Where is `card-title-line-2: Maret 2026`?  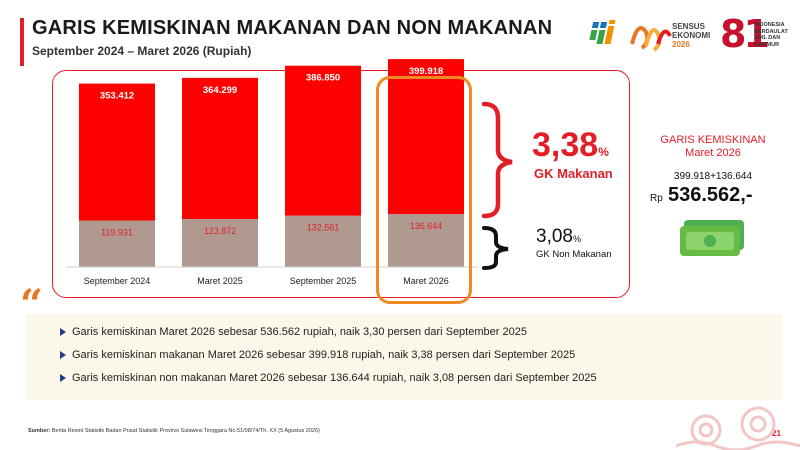 card-title-line-2: Maret 2026 is located at coordinates (713, 153).